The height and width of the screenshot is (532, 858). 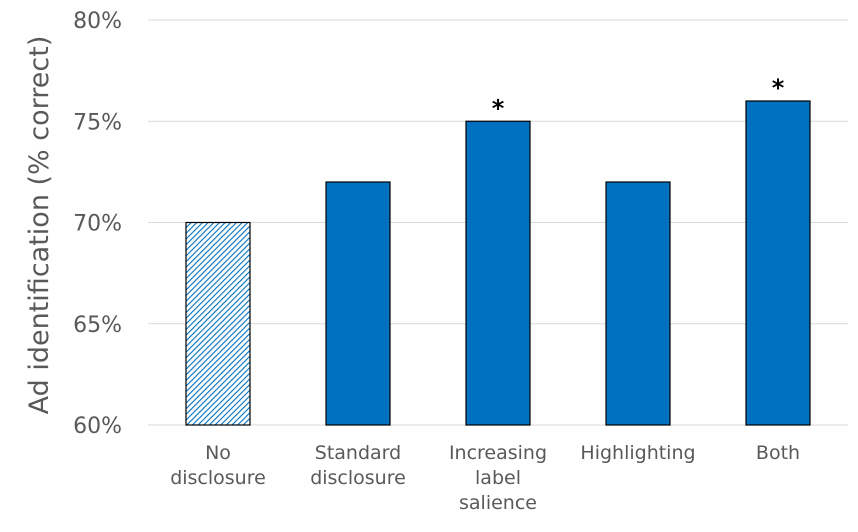 I want to click on y-axis-ticks: 60% 65% 70% 75% 80%, so click(x=97, y=224).